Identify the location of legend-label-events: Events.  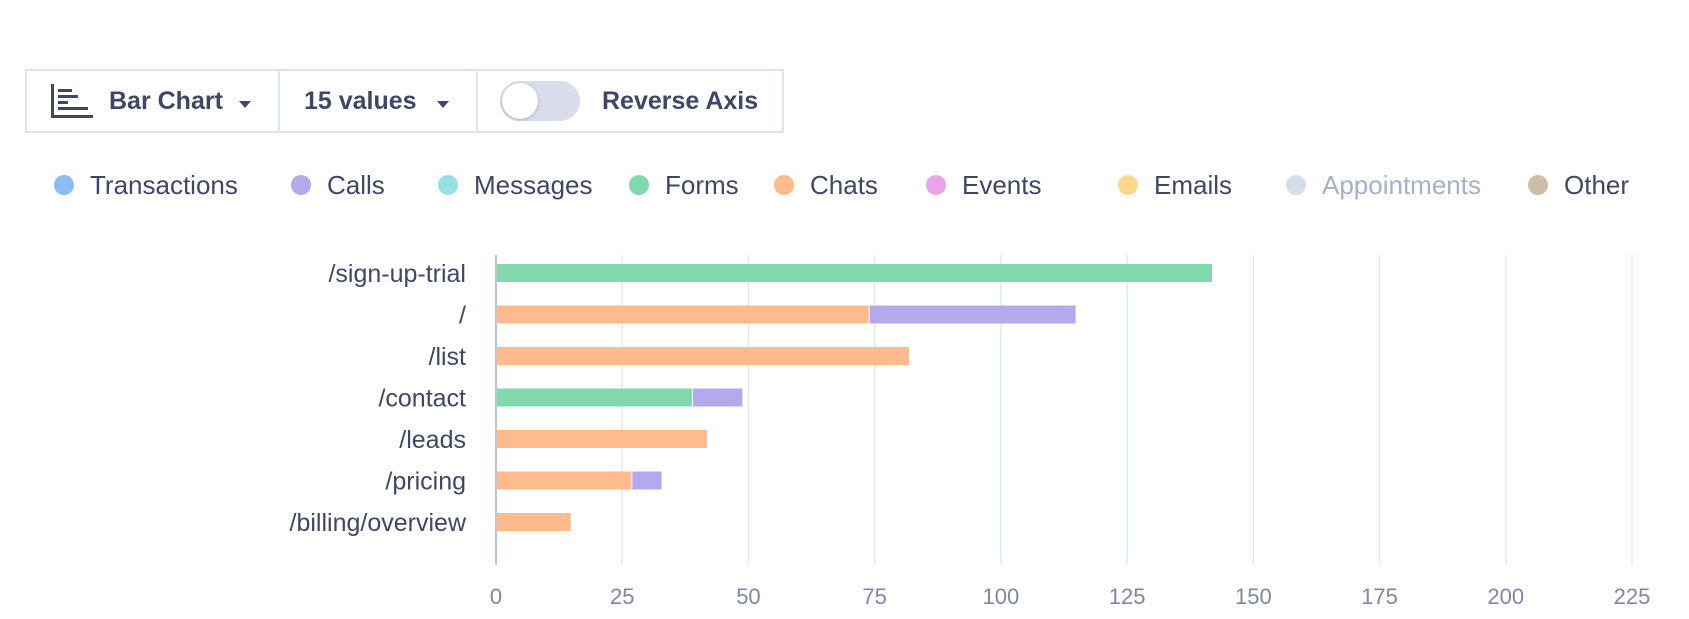
(1002, 184).